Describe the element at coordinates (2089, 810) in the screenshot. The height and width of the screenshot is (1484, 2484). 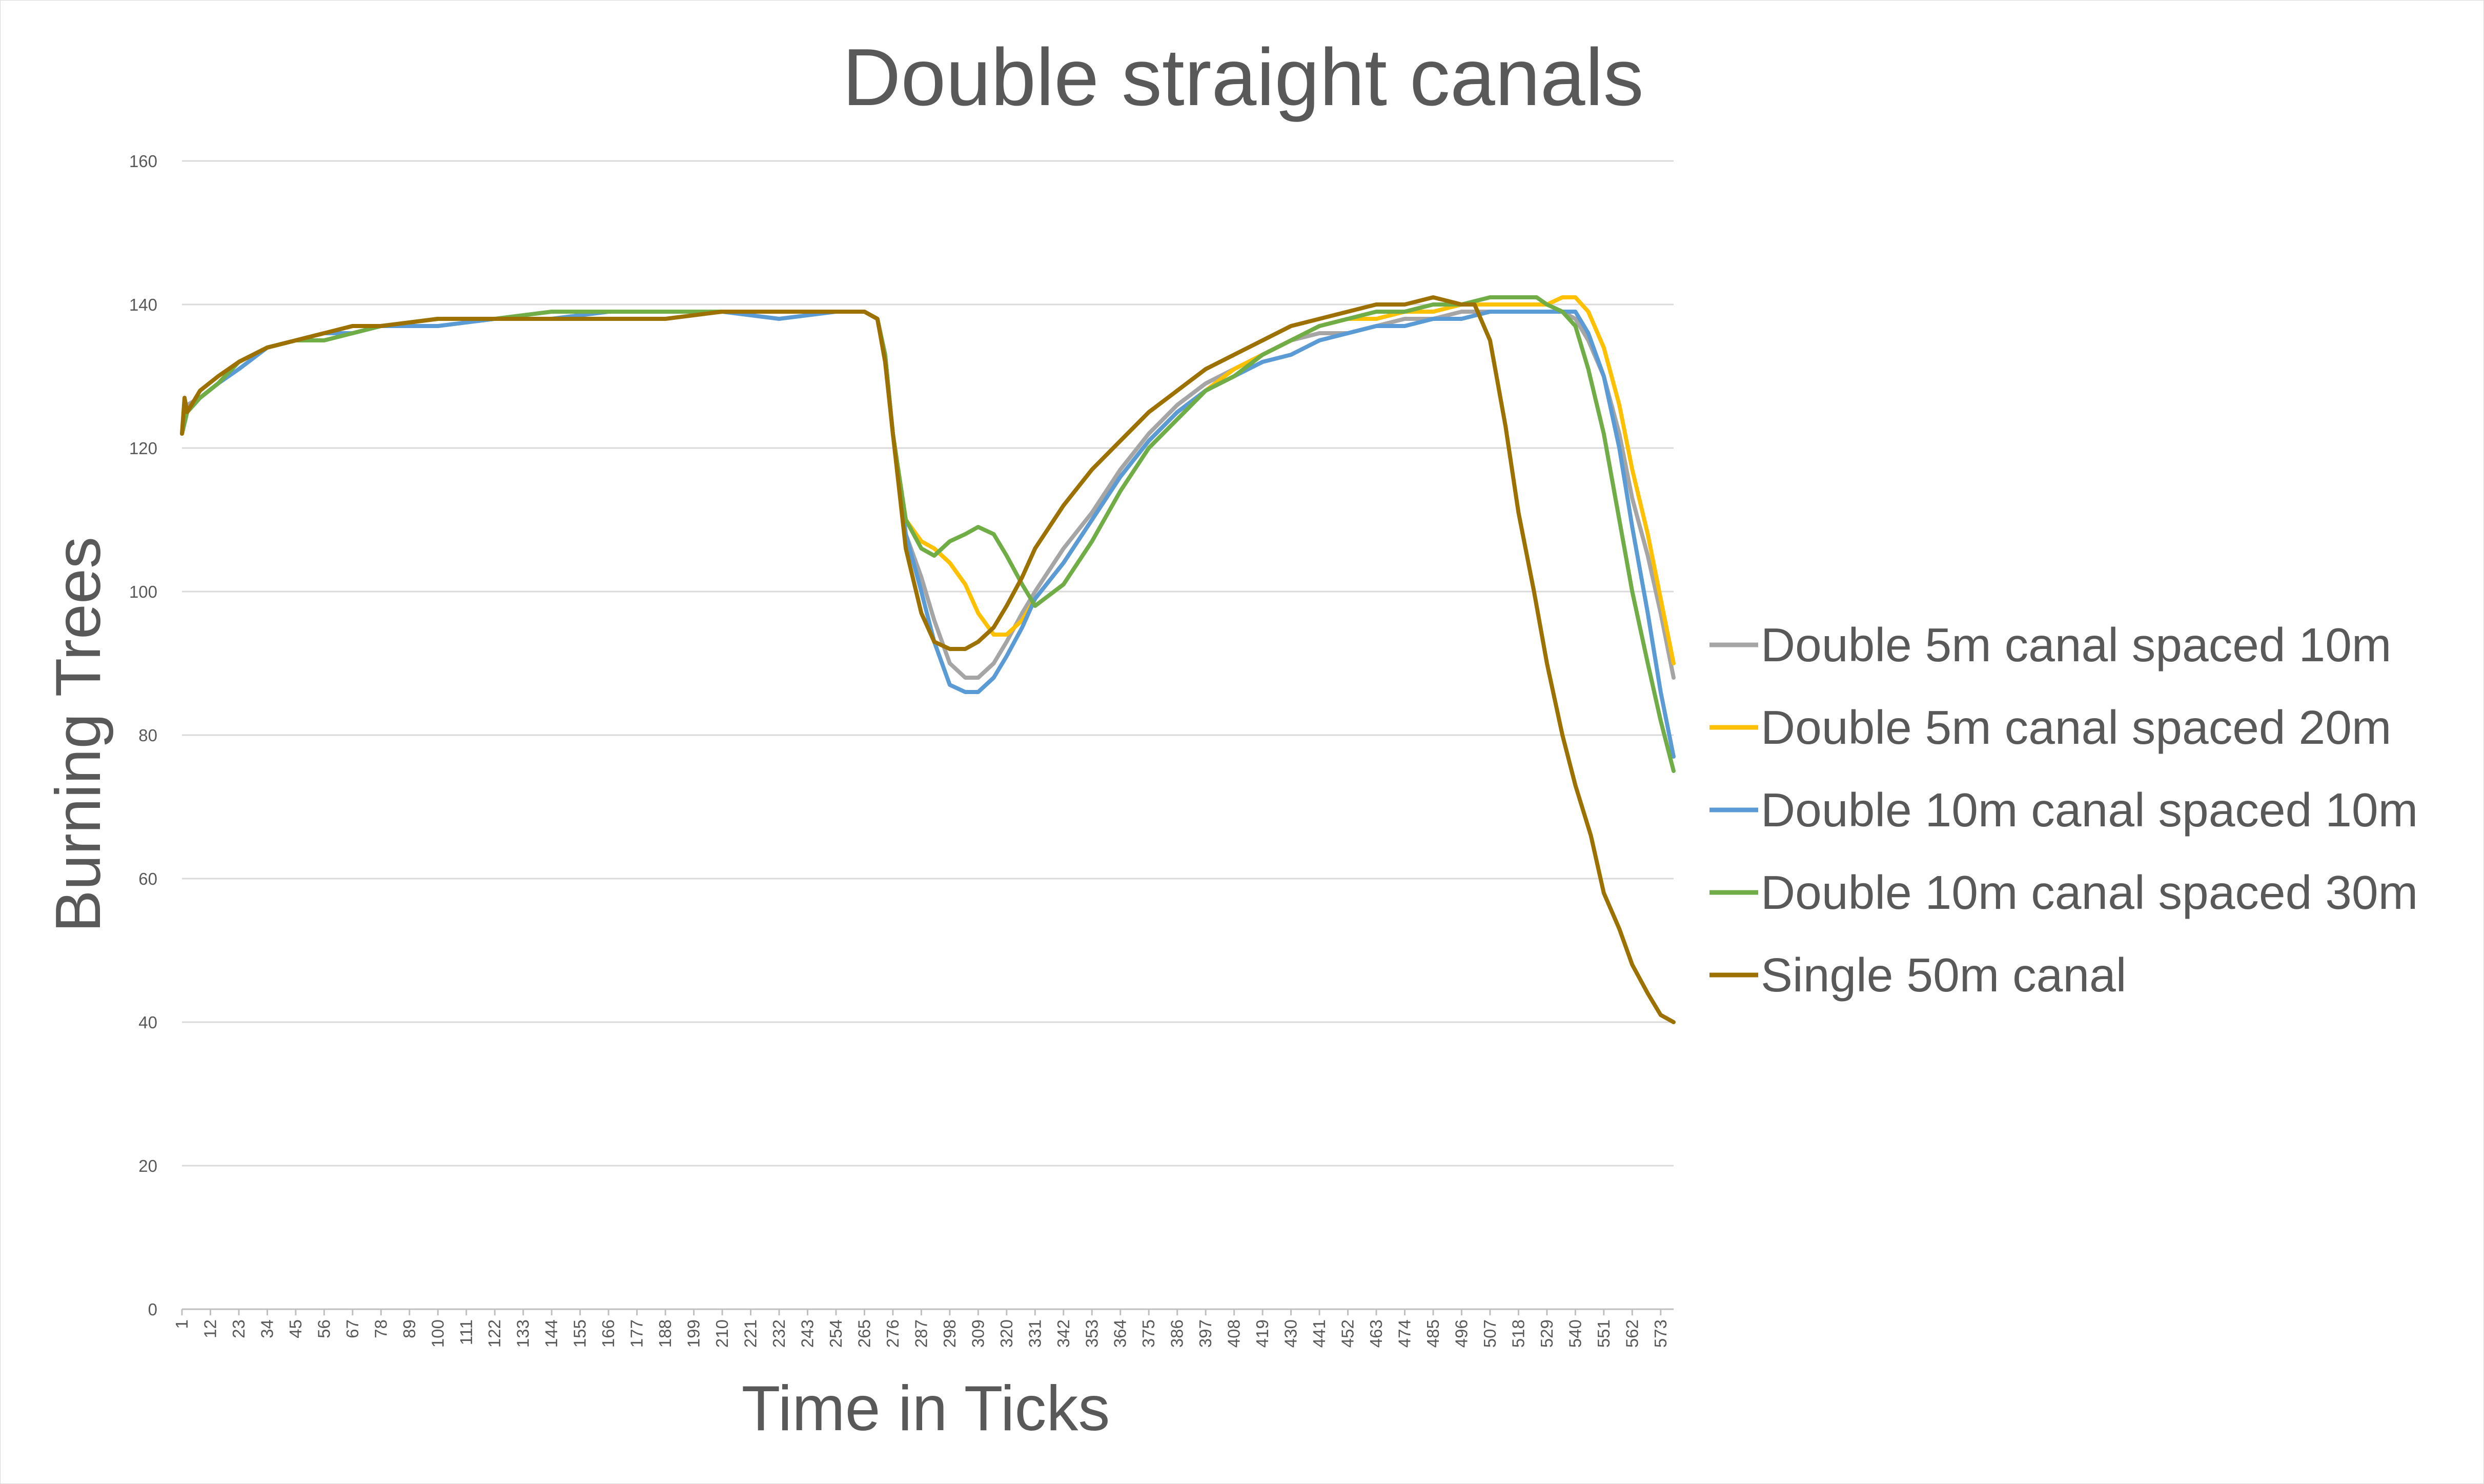
I see `legend-label: Double 10m canal spaced 10m` at that location.